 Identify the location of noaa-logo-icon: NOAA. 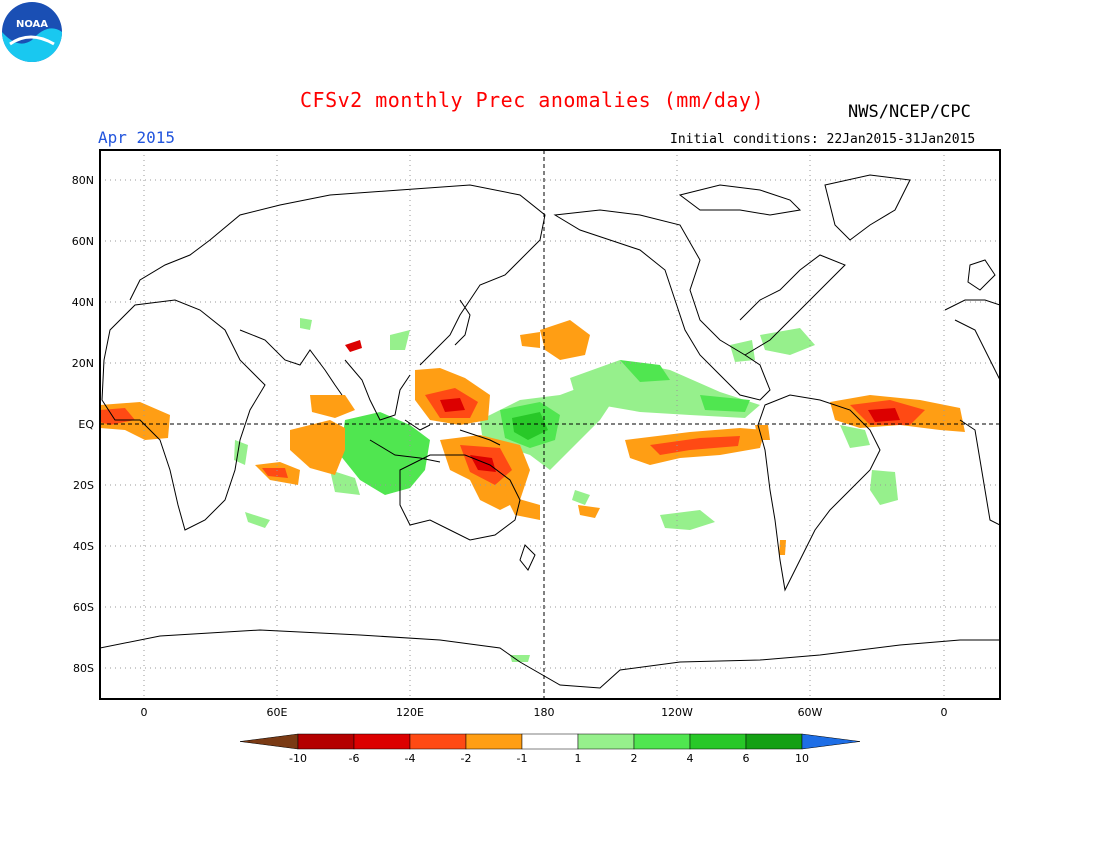
(32, 32).